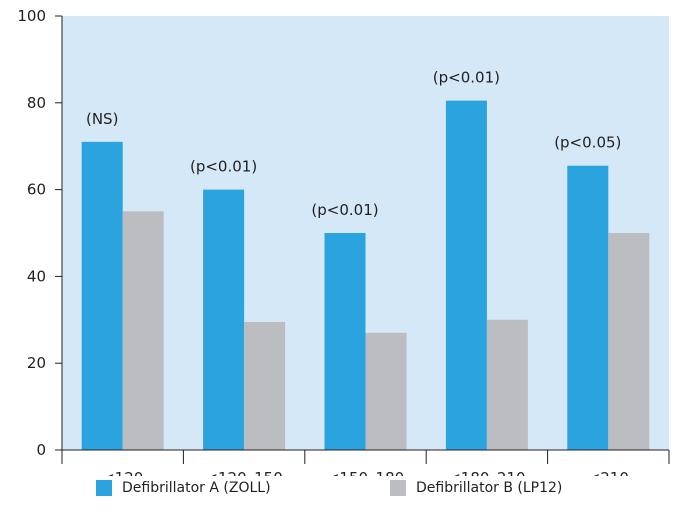  I want to click on y-tick-label: 20, so click(36, 363).